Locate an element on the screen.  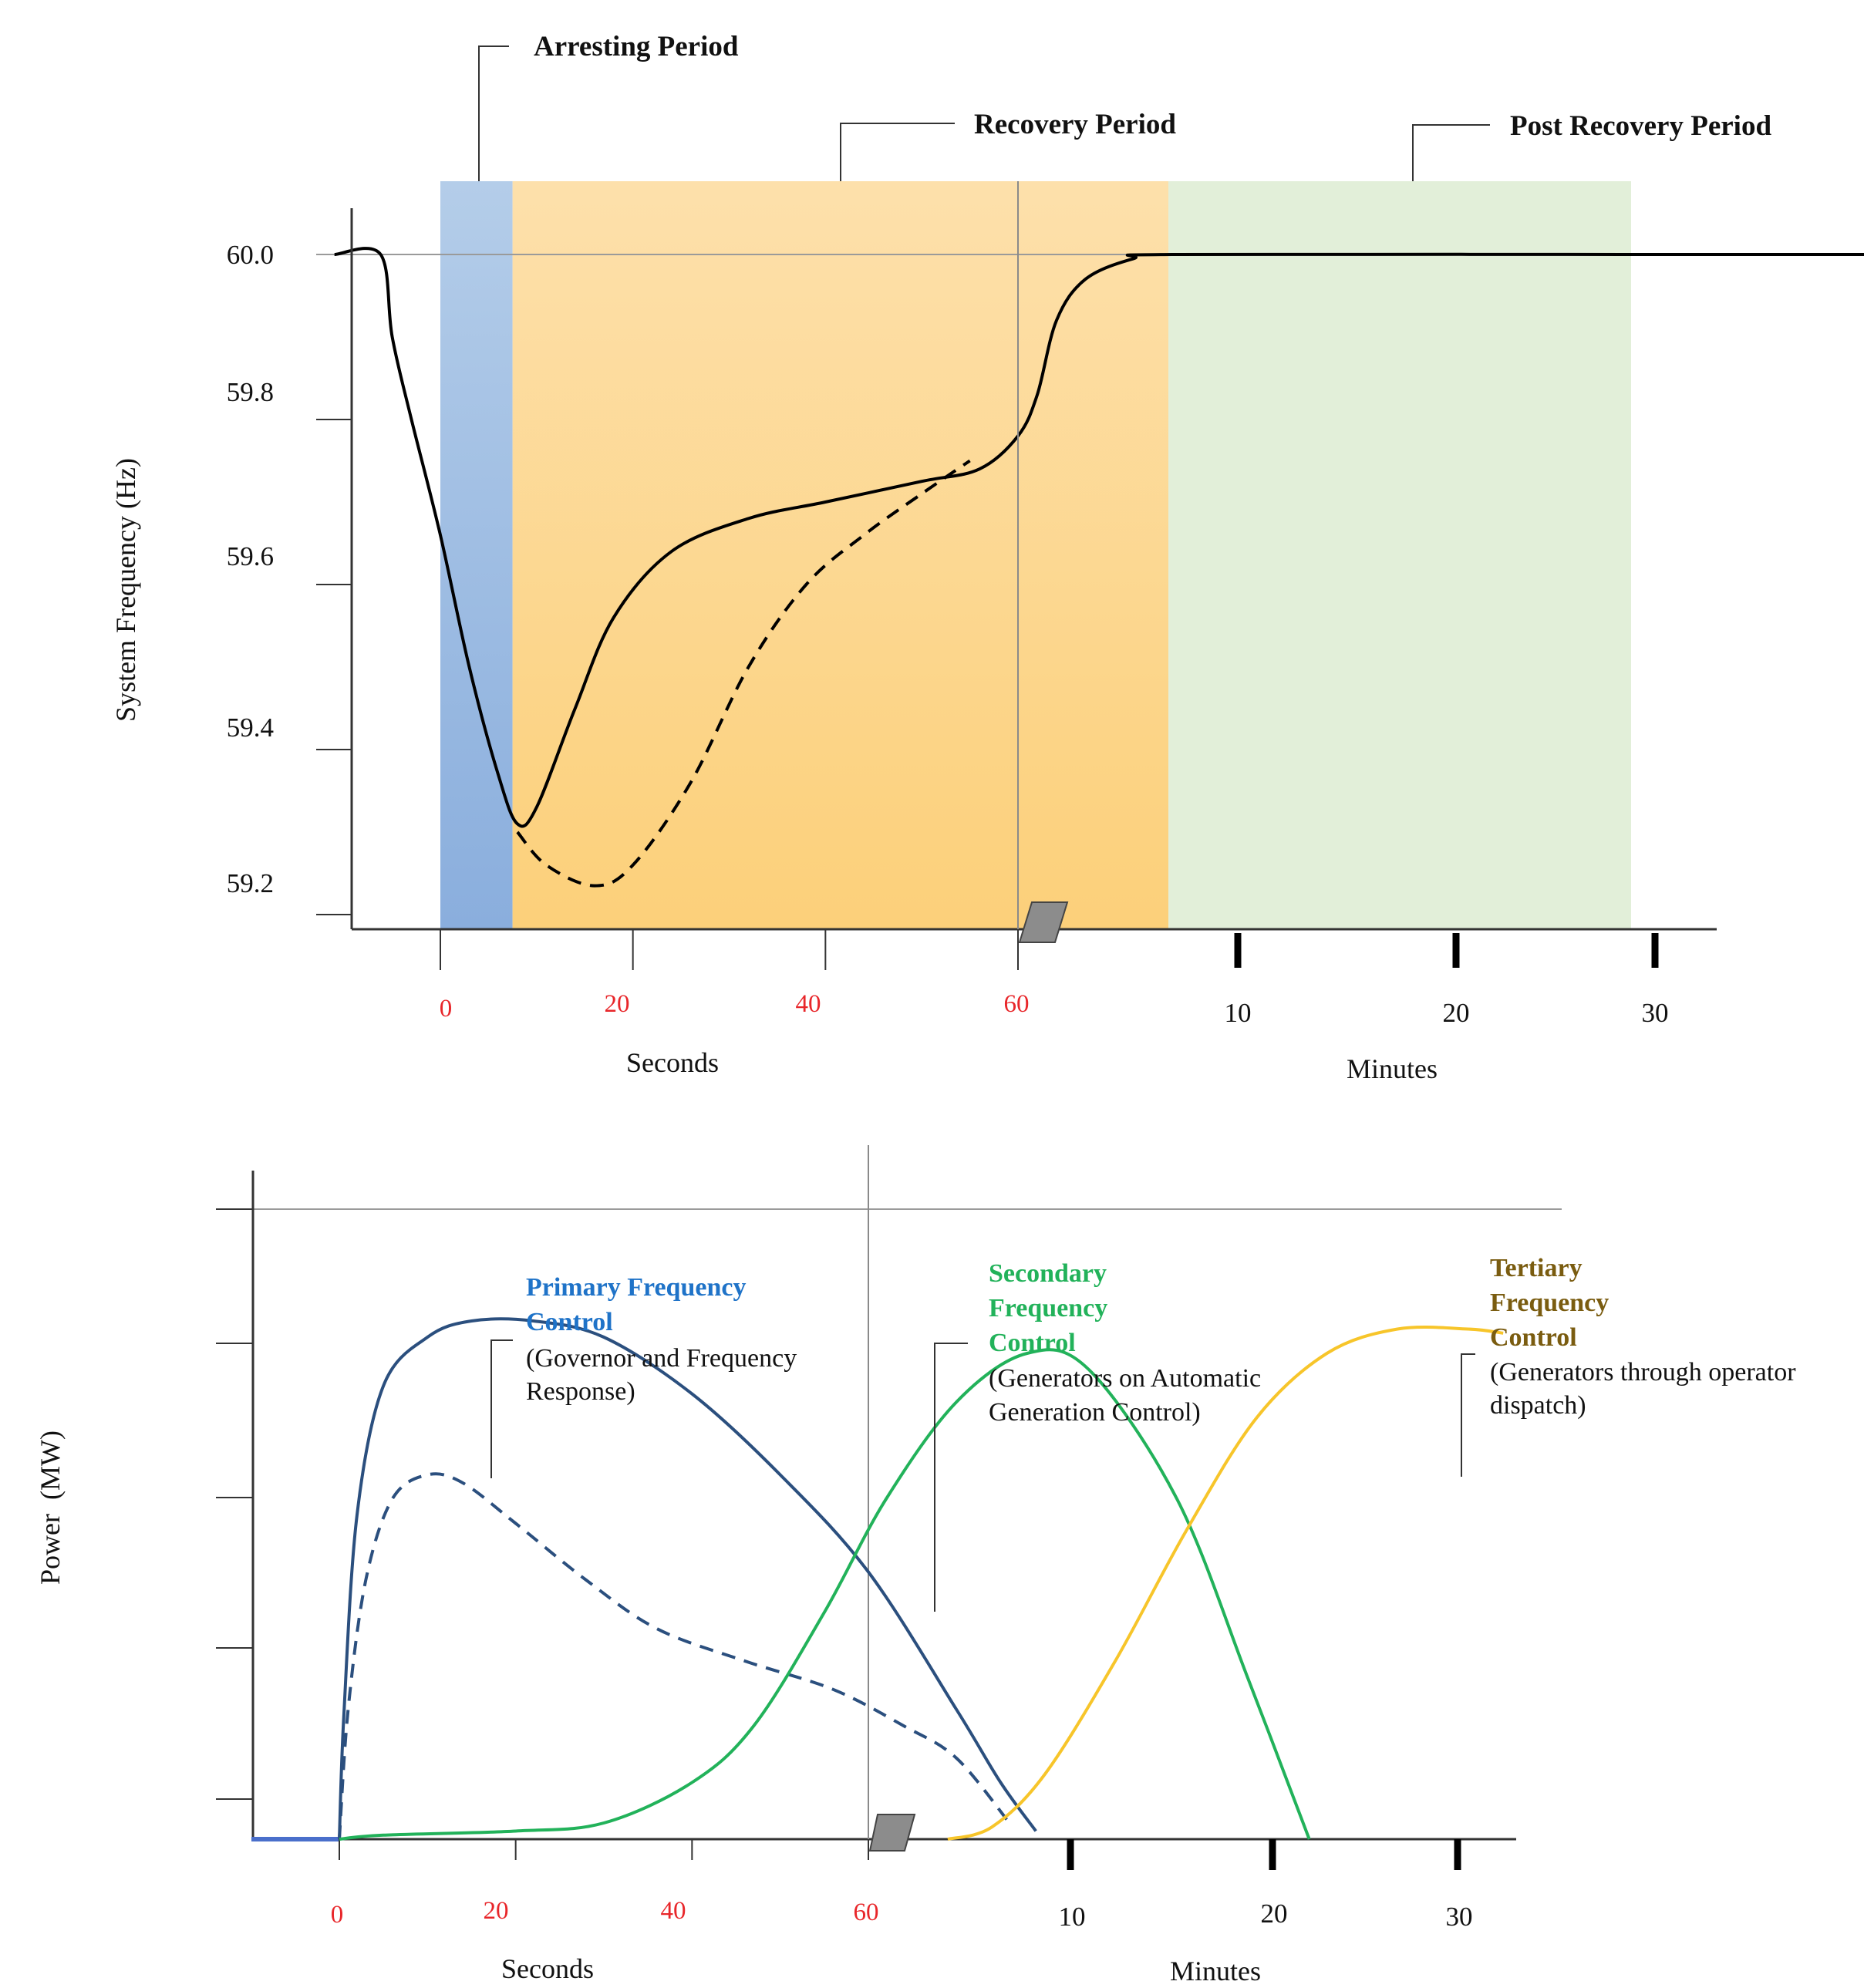
secondary-title-line-1: Secondary is located at coordinates (1048, 1273).